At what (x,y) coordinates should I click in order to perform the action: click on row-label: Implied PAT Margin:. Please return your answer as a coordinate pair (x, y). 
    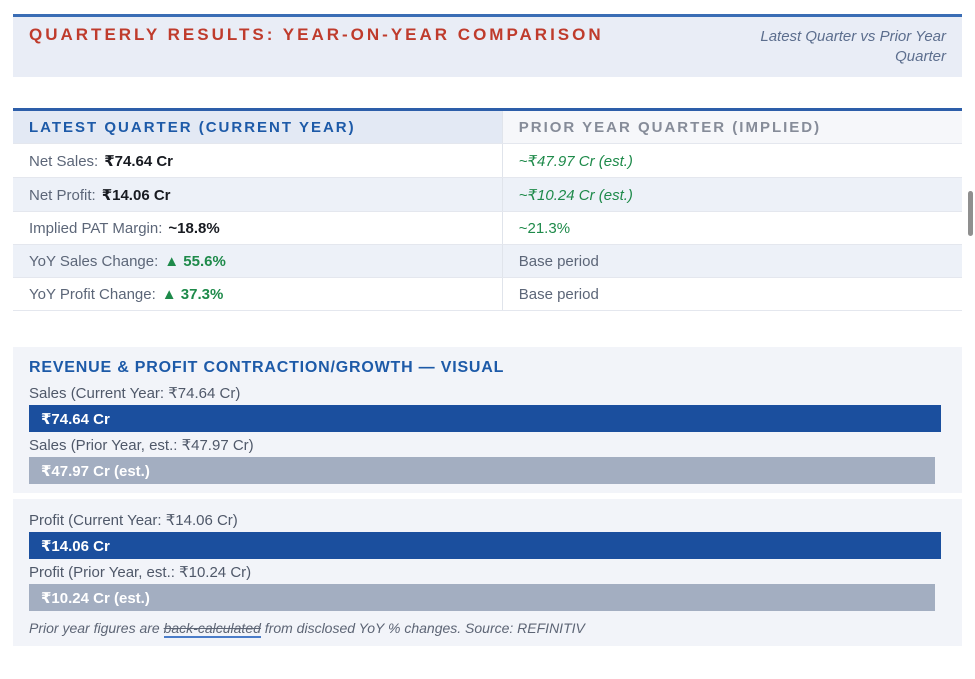
    Looking at the image, I should click on (96, 228).